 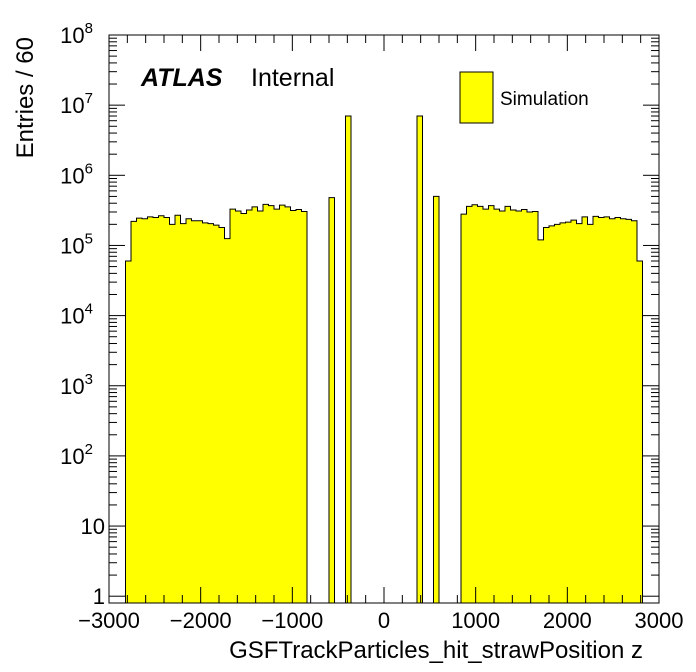 I want to click on y-tick-label: 10⁷, so click(x=76, y=104).